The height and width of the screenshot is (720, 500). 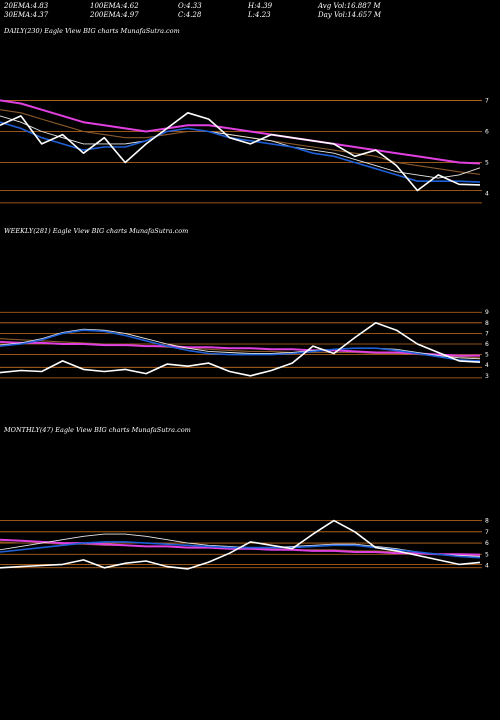 I want to click on weekly-ema-100-line, so click(x=240, y=348).